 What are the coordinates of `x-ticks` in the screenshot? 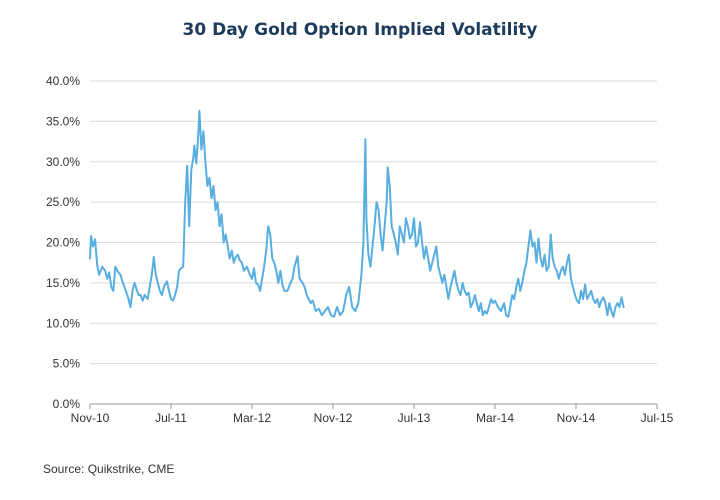 It's located at (373, 406).